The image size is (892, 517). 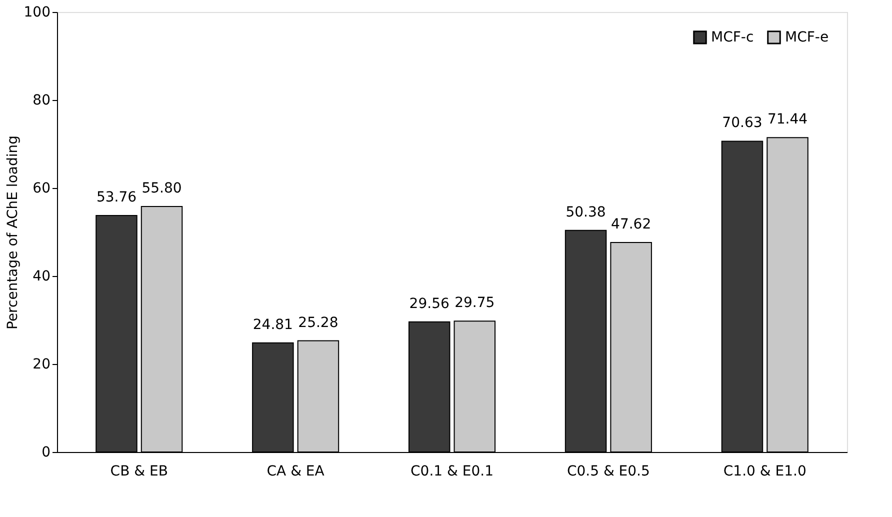 What do you see at coordinates (46, 452) in the screenshot?
I see `y-tick-label: 0` at bounding box center [46, 452].